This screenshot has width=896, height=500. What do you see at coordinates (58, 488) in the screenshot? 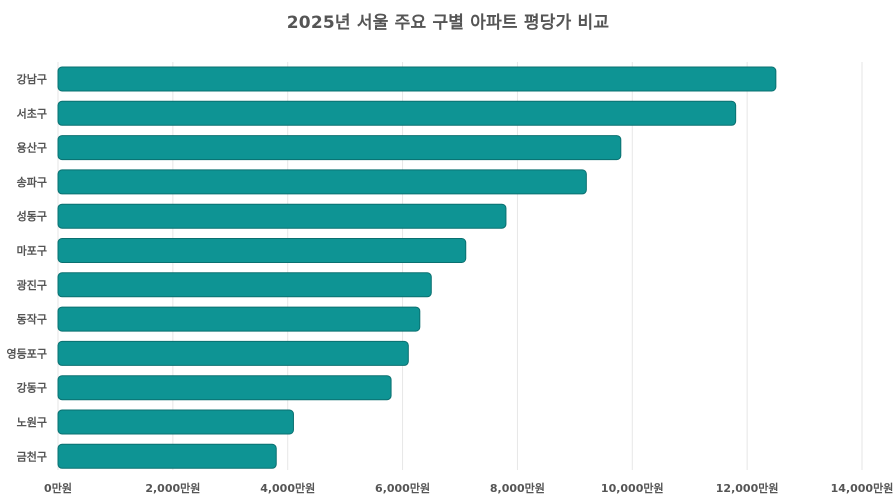
I see `x-tick-label: 0만원` at bounding box center [58, 488].